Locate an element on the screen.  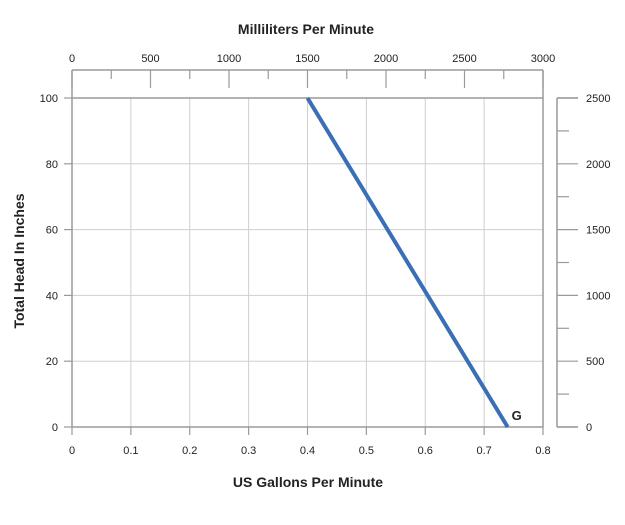
top-tick-label: 0 is located at coordinates (72, 59).